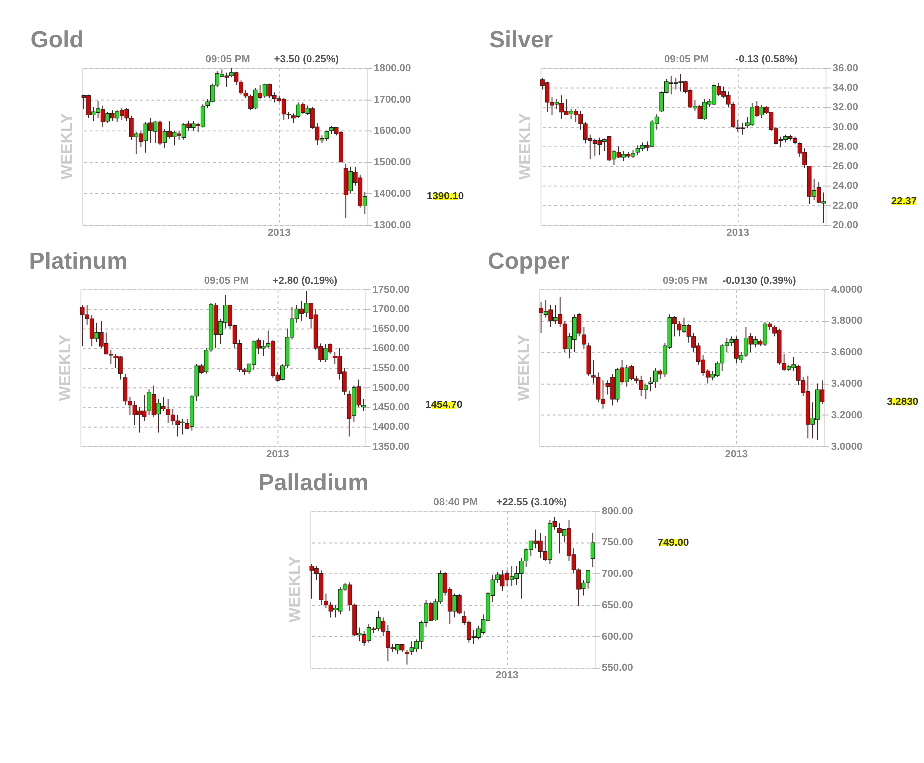  What do you see at coordinates (391, 408) in the screenshot?
I see `y-tick-label: 1450.00` at bounding box center [391, 408].